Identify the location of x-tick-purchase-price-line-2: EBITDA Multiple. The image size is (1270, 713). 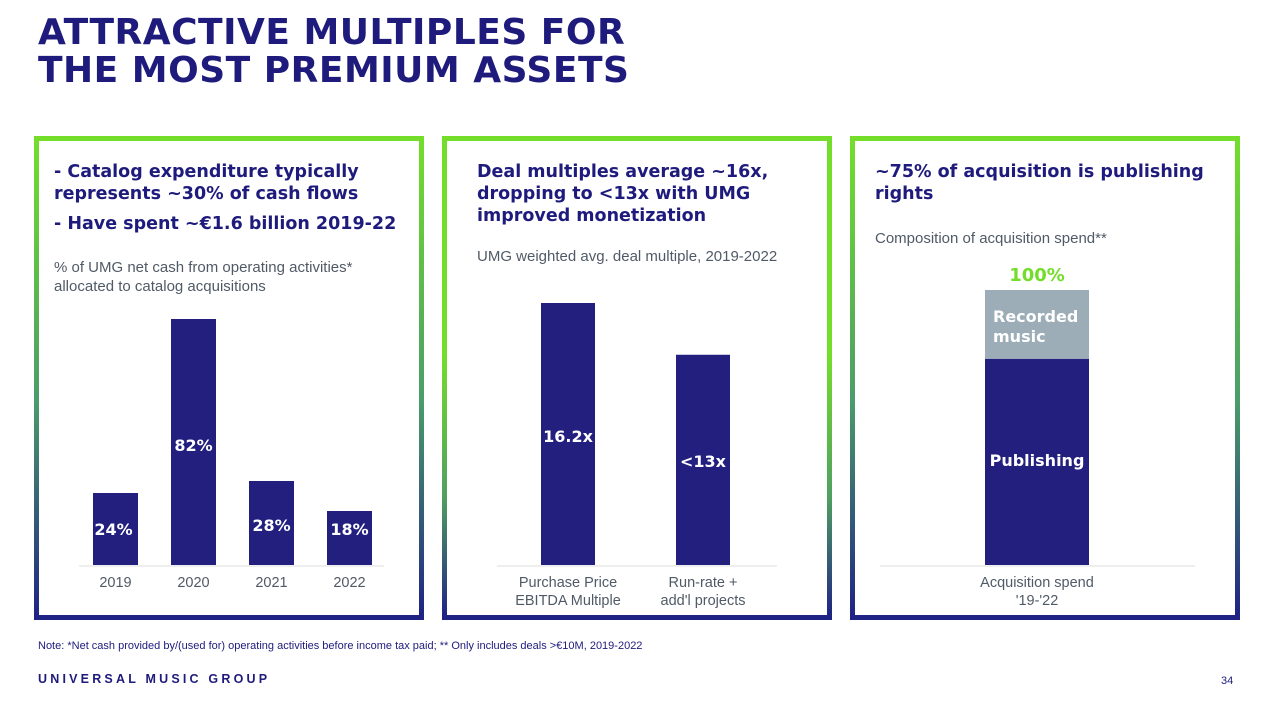
(568, 601).